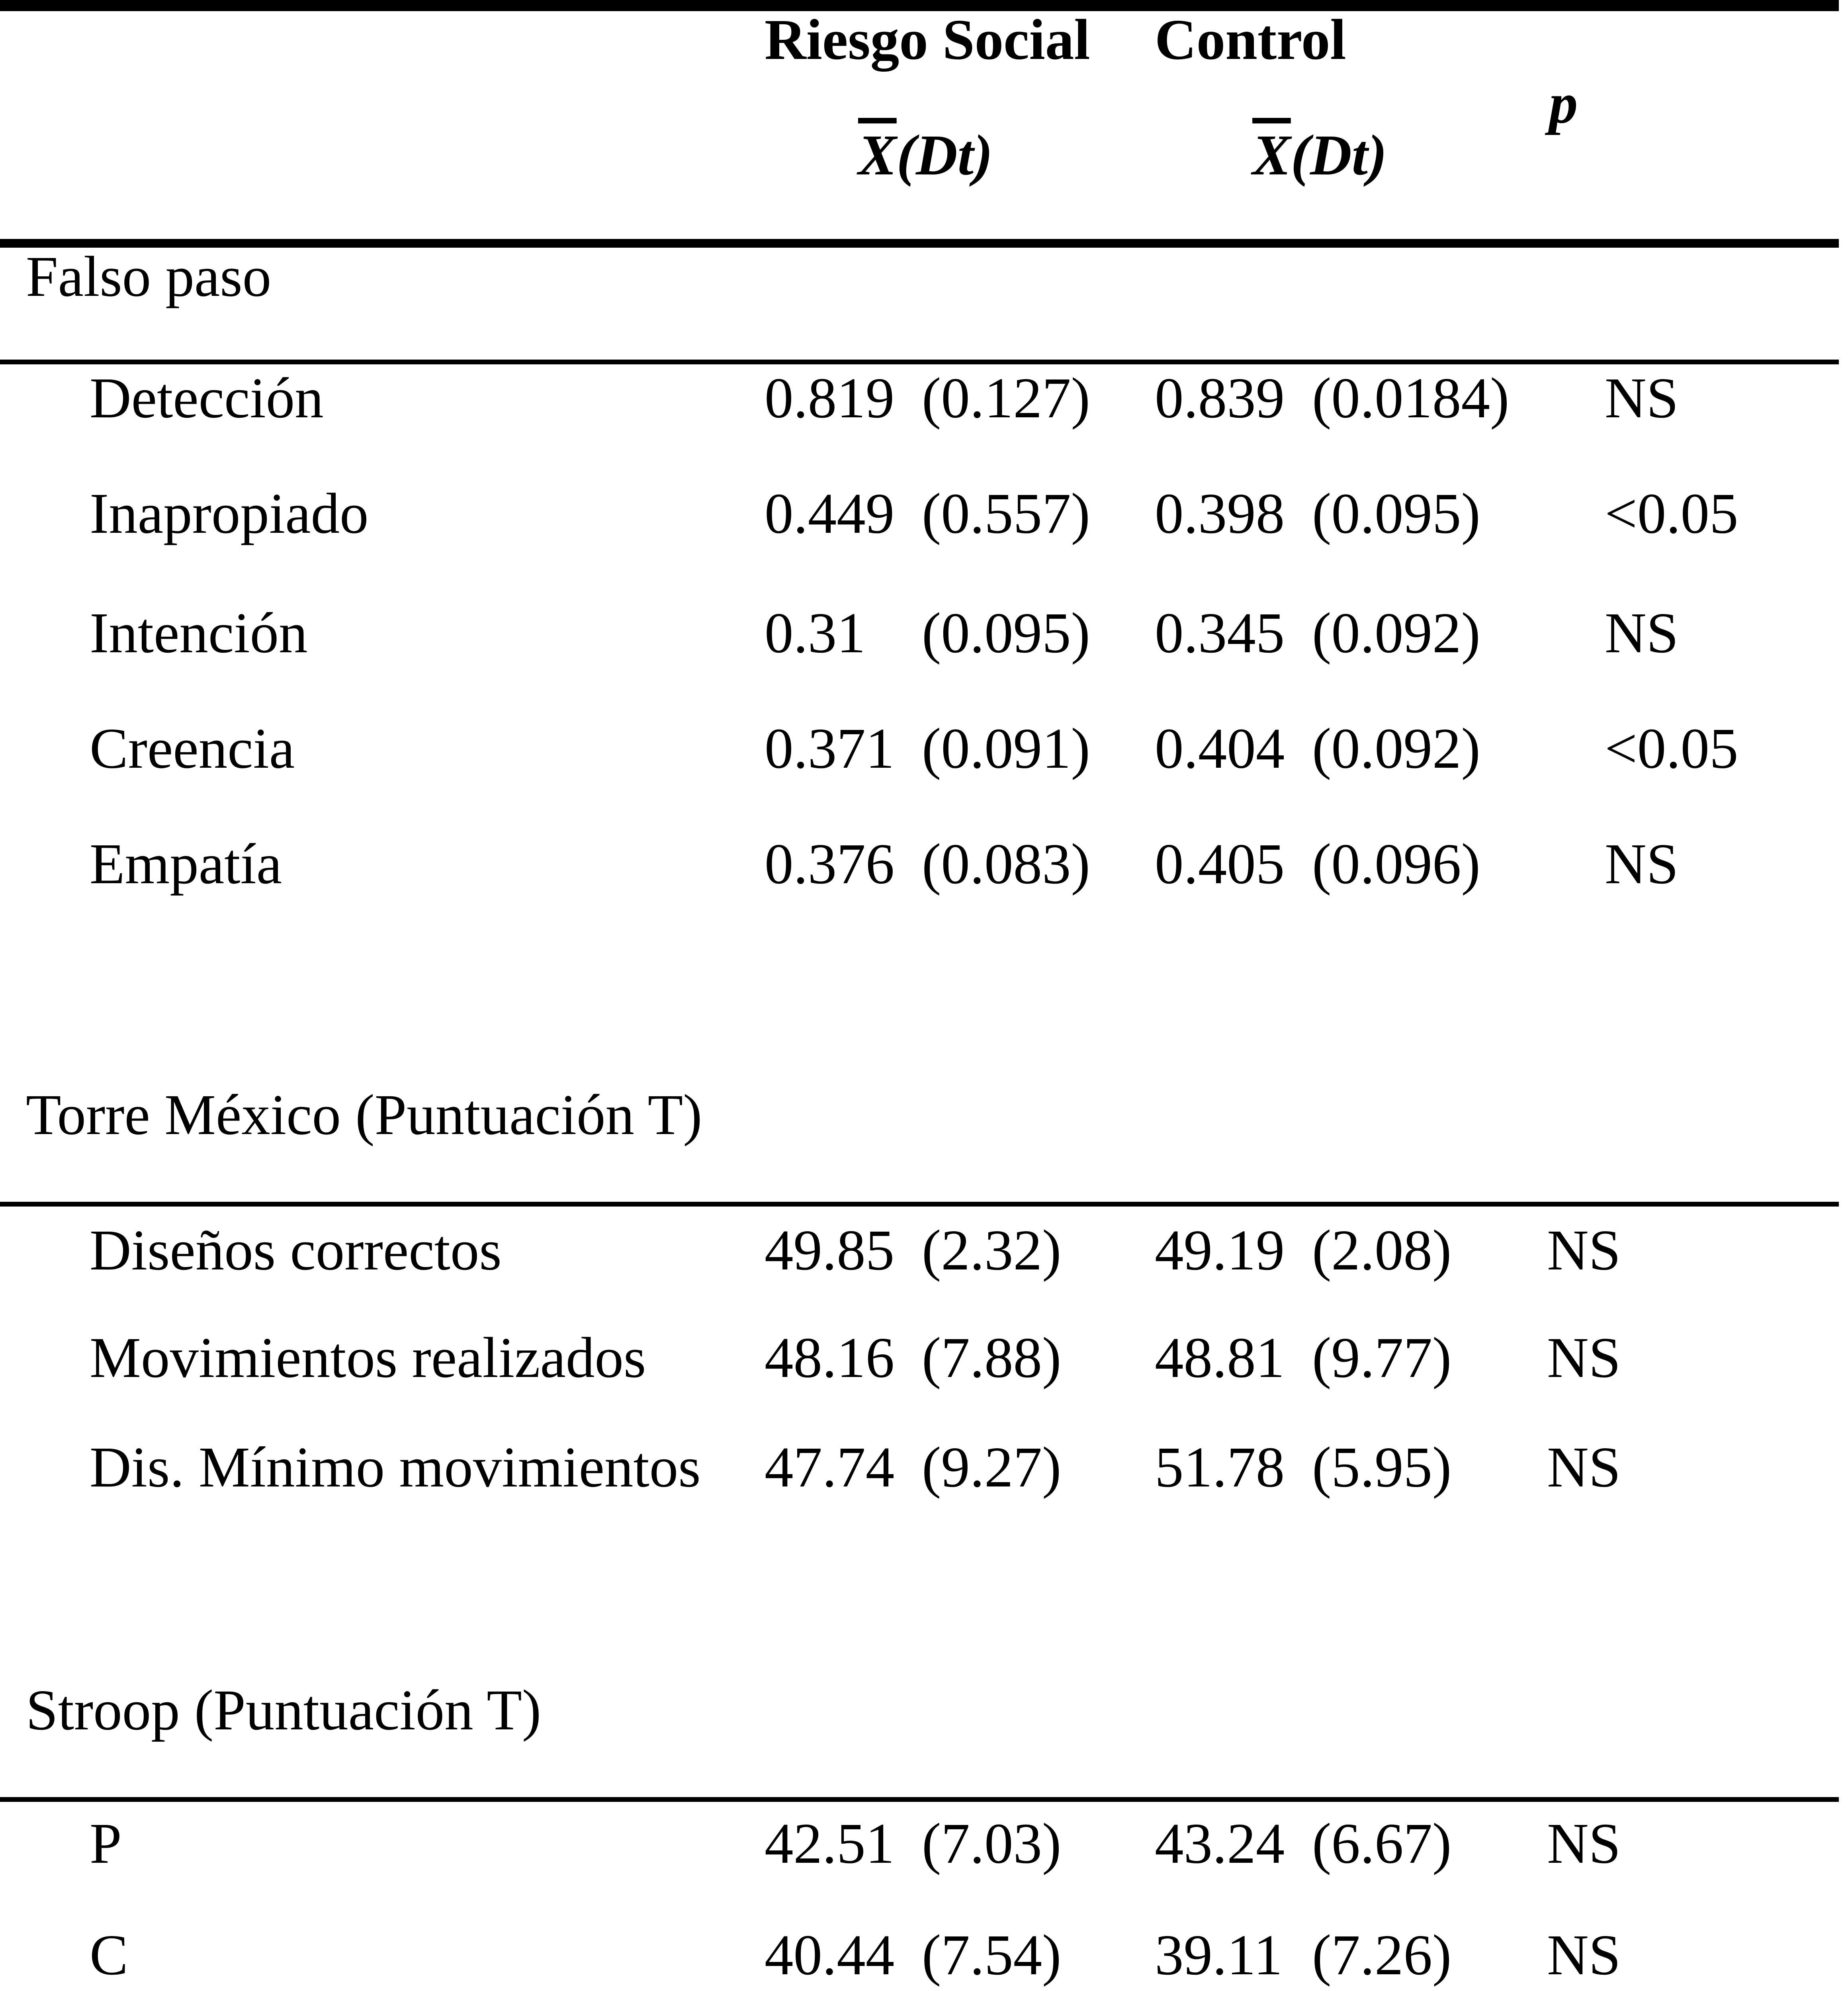  What do you see at coordinates (1396, 864) in the screenshot?
I see `control-sd: (0.096)` at bounding box center [1396, 864].